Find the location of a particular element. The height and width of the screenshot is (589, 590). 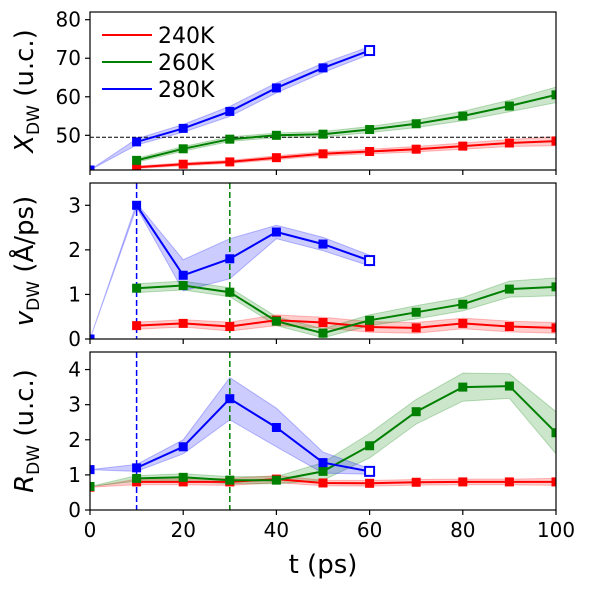

y-tick-label: 1 is located at coordinates (74, 475).